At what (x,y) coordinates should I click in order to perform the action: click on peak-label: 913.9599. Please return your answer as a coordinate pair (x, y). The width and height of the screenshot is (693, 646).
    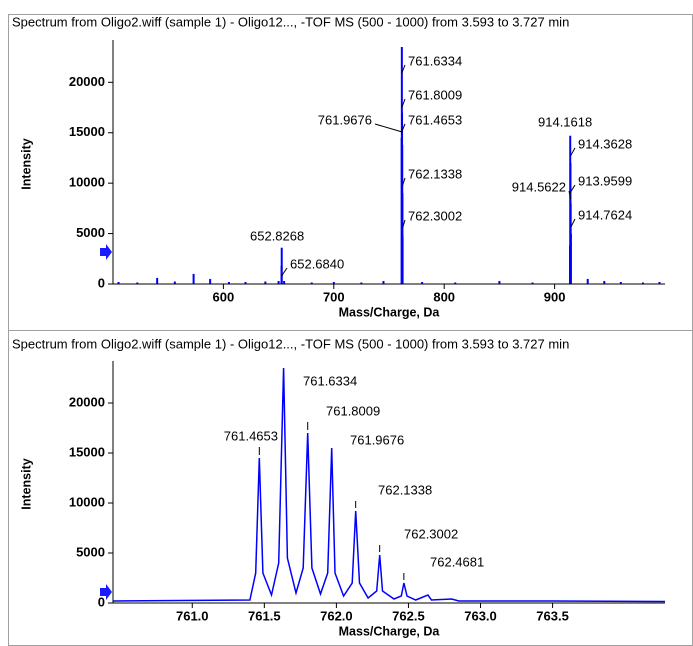
    Looking at the image, I should click on (605, 180).